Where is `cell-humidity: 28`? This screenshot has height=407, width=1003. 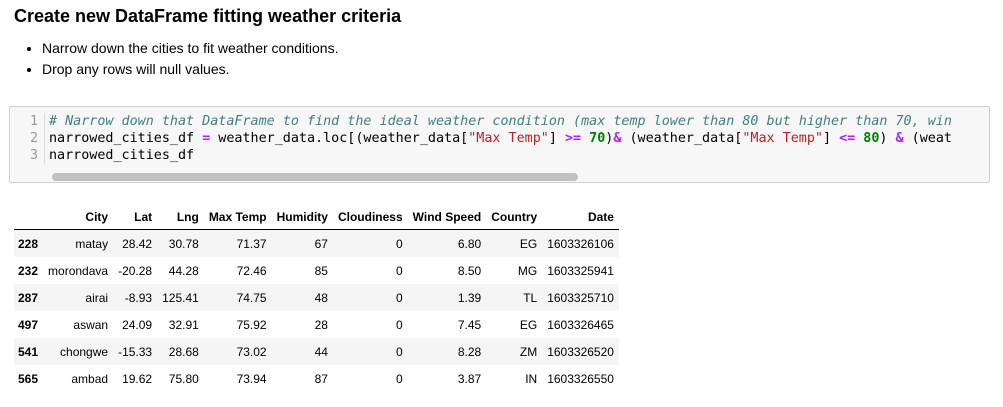
cell-humidity: 28 is located at coordinates (321, 324).